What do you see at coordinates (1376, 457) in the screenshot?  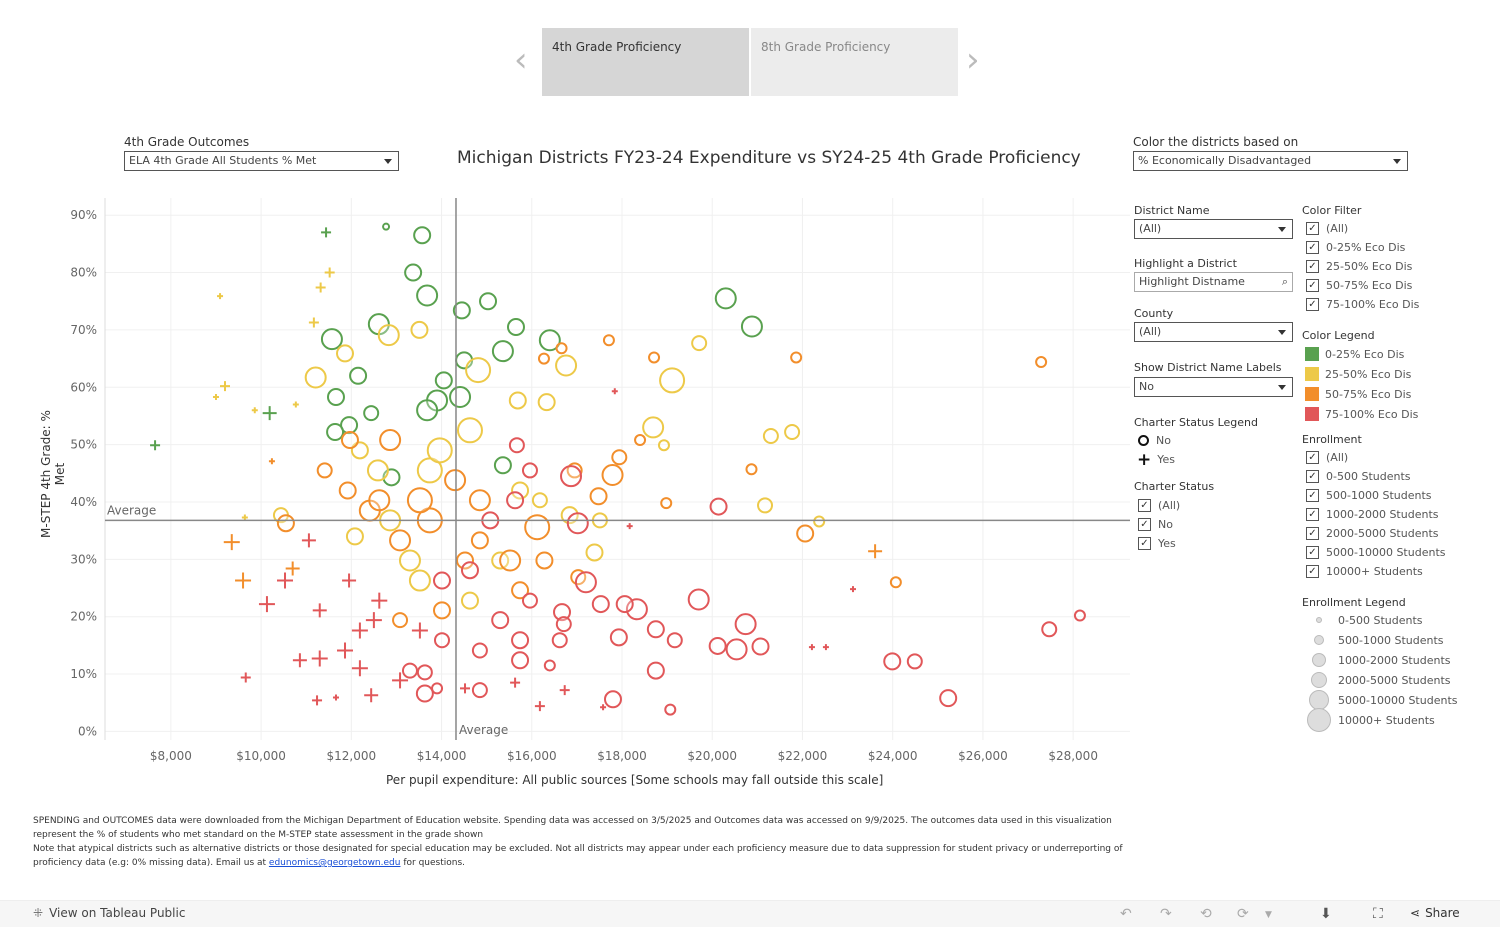 I see `enrollment-checkbox: ✓ (All)` at bounding box center [1376, 457].